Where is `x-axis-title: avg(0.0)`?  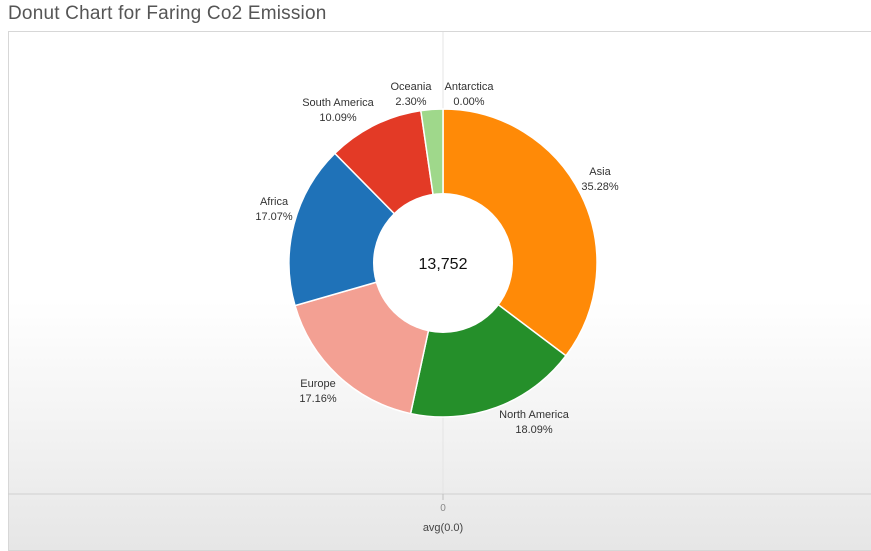 x-axis-title: avg(0.0) is located at coordinates (443, 528).